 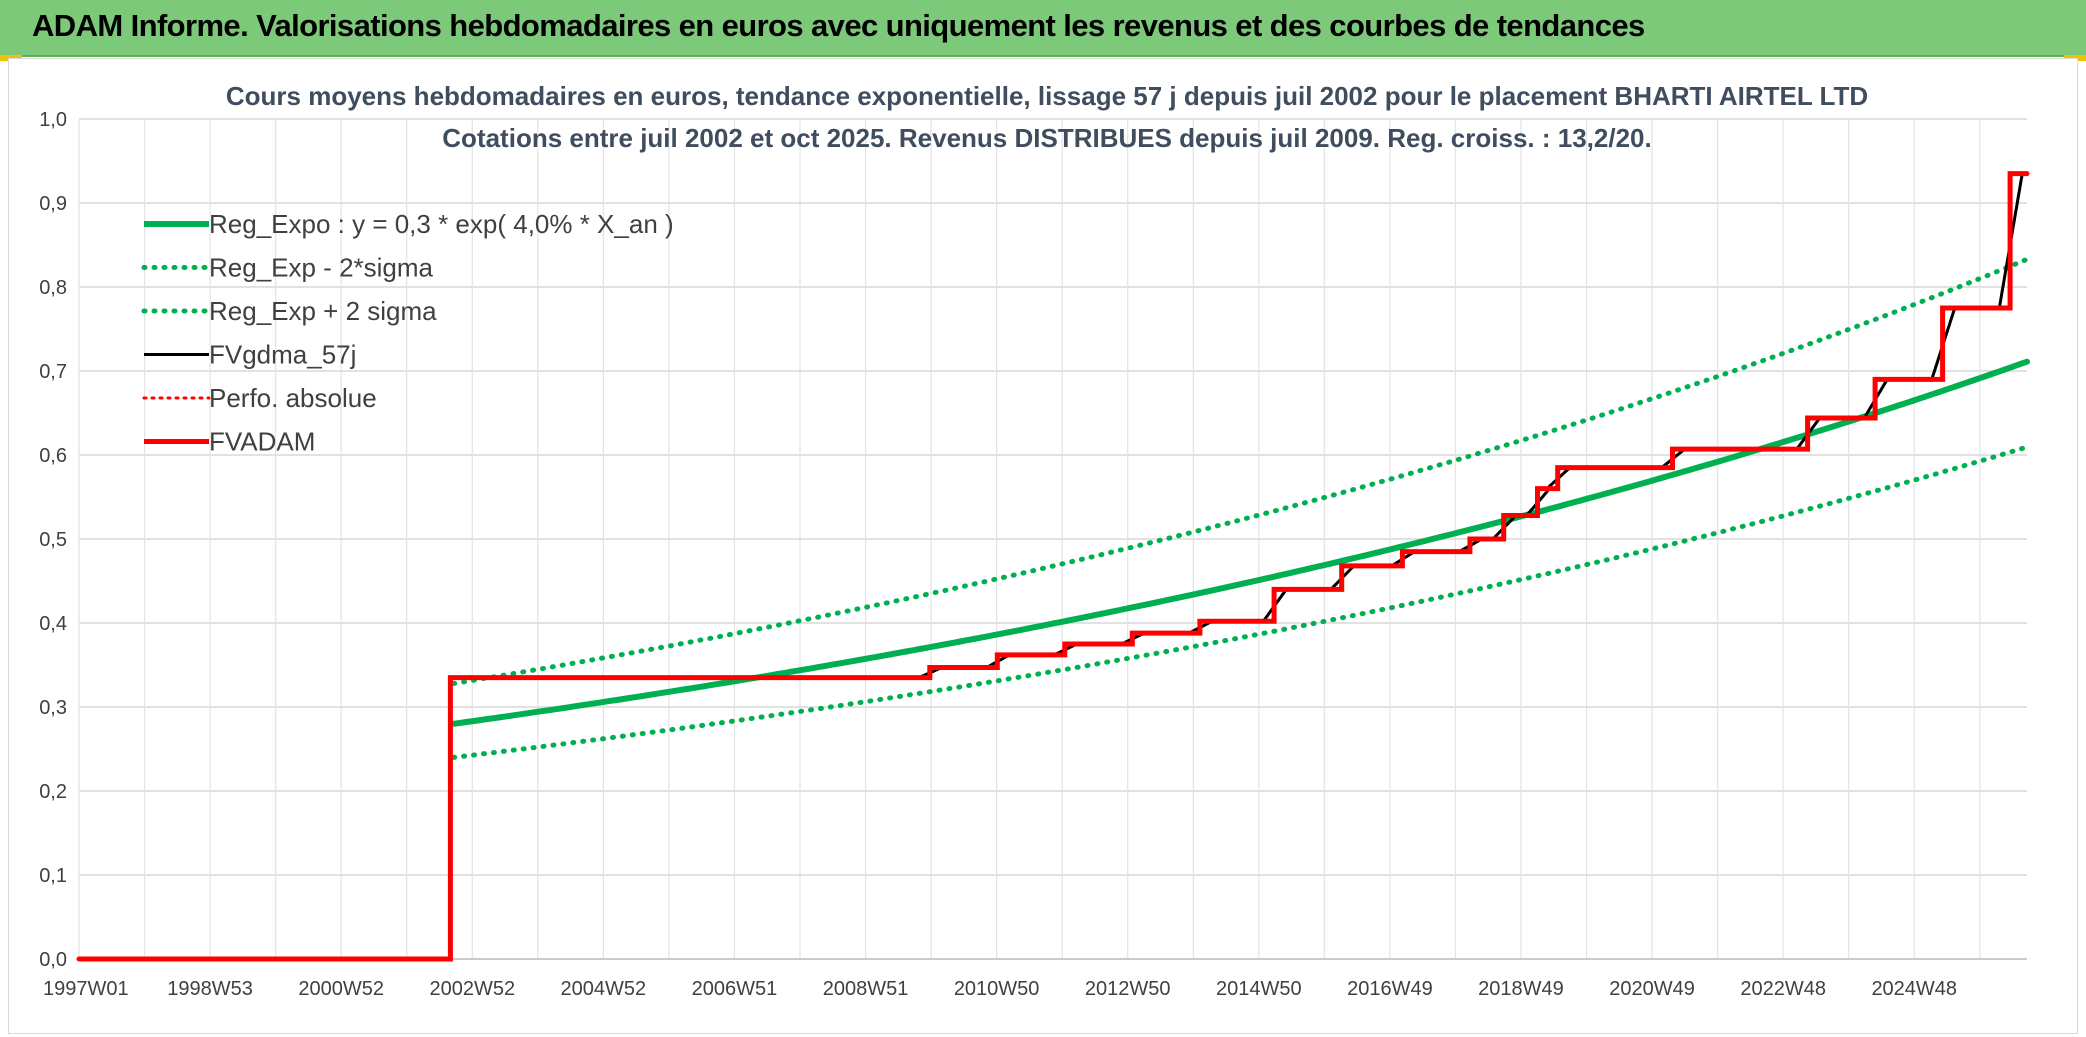 What do you see at coordinates (1390, 989) in the screenshot?
I see `x-tick-label: 2016W49` at bounding box center [1390, 989].